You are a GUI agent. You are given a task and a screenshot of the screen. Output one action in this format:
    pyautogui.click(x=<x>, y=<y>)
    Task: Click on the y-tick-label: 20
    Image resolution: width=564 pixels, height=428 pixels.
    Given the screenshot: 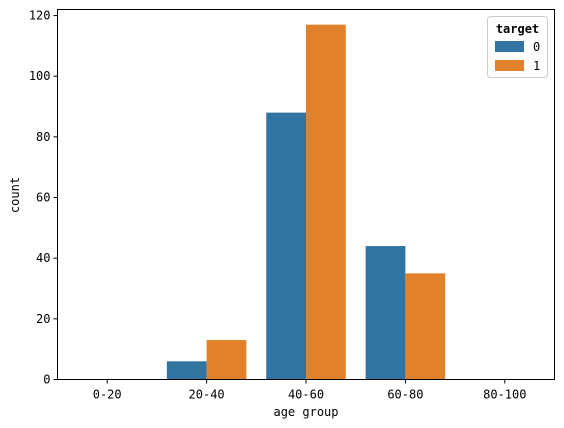 What is the action you would take?
    pyautogui.click(x=43, y=319)
    